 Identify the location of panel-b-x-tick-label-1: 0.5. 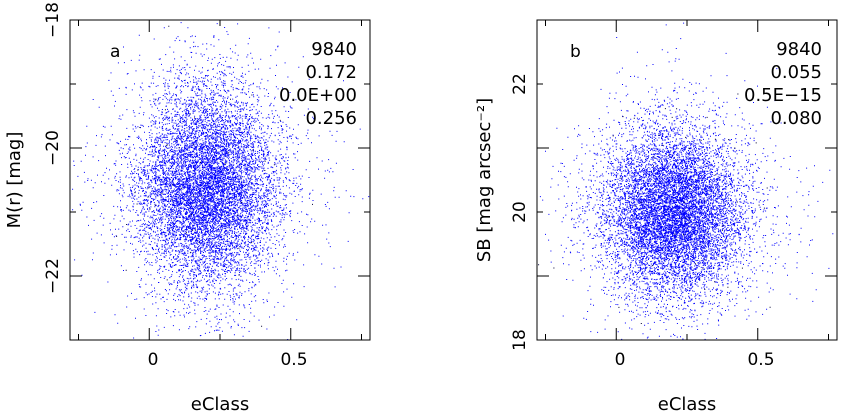
(760, 360).